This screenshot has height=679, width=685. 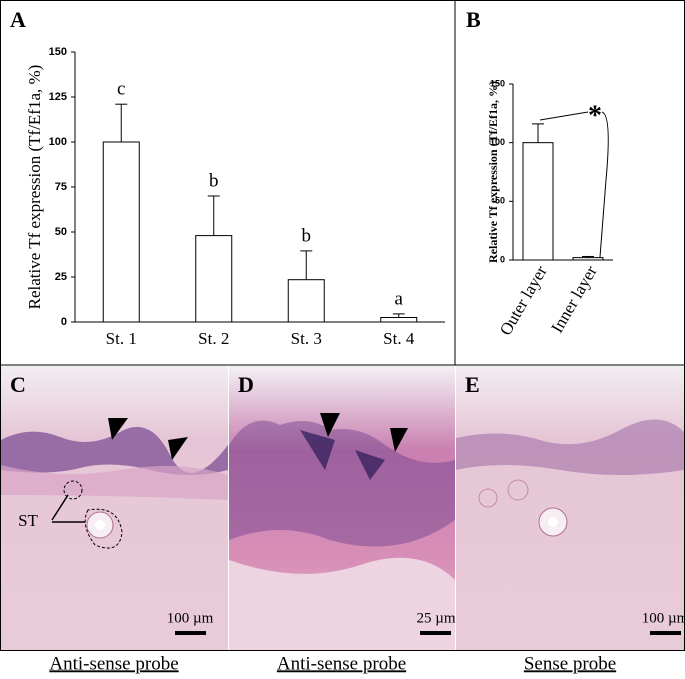 What do you see at coordinates (574, 184) in the screenshot?
I see `significance-bracket` at bounding box center [574, 184].